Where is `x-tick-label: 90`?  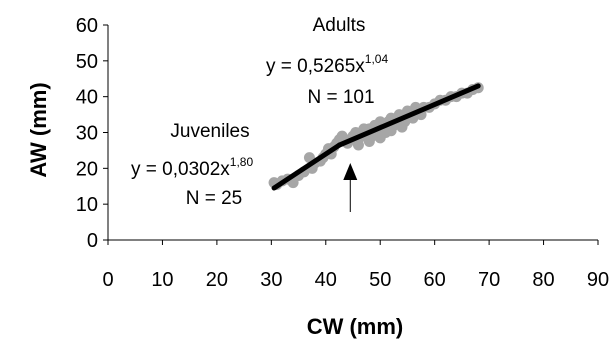
x-tick-label: 90 is located at coordinates (598, 280).